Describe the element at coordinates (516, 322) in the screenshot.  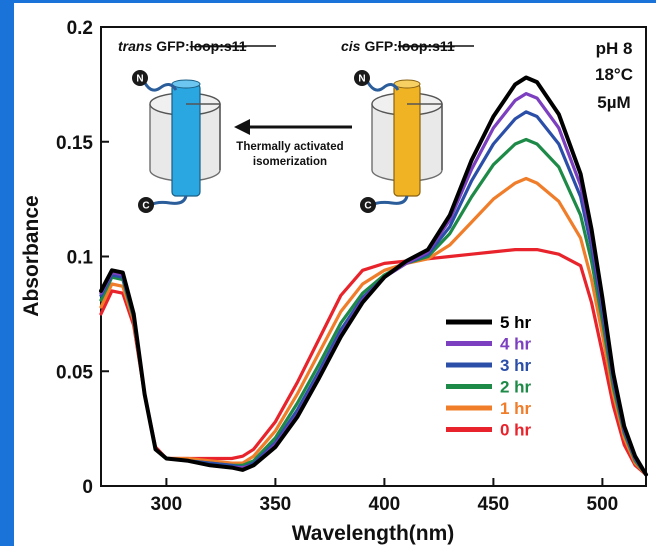
I see `legend-label: 5 hr` at that location.